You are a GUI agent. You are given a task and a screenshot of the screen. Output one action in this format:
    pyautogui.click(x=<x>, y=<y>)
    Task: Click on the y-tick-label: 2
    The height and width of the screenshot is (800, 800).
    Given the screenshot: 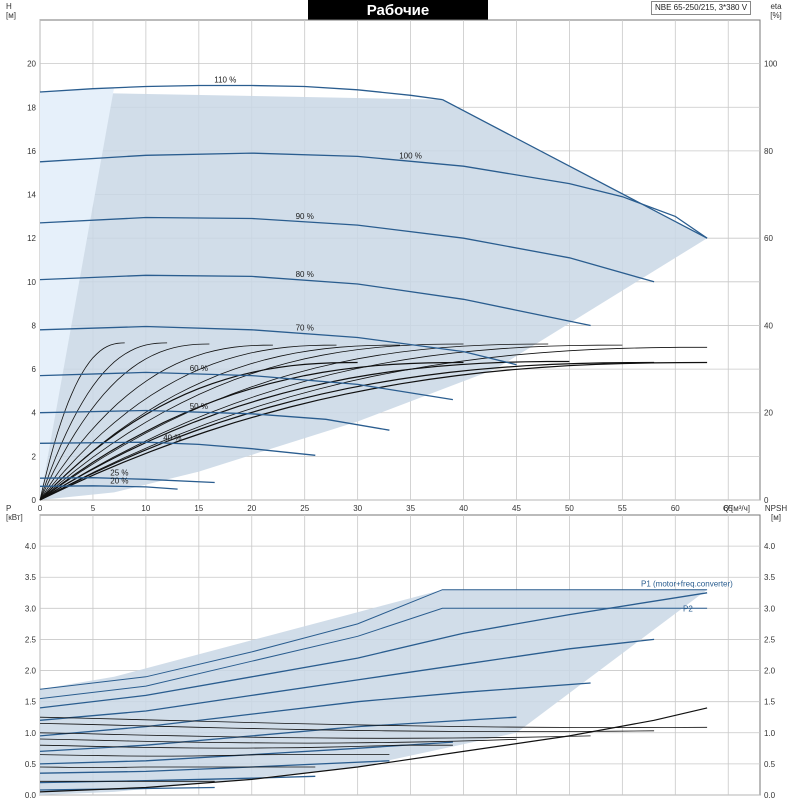 What is the action you would take?
    pyautogui.click(x=34, y=456)
    